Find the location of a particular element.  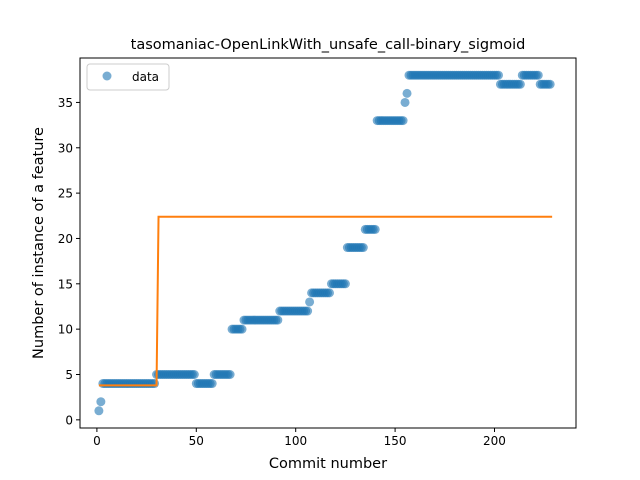

y-tick-label: 30 is located at coordinates (65, 148).